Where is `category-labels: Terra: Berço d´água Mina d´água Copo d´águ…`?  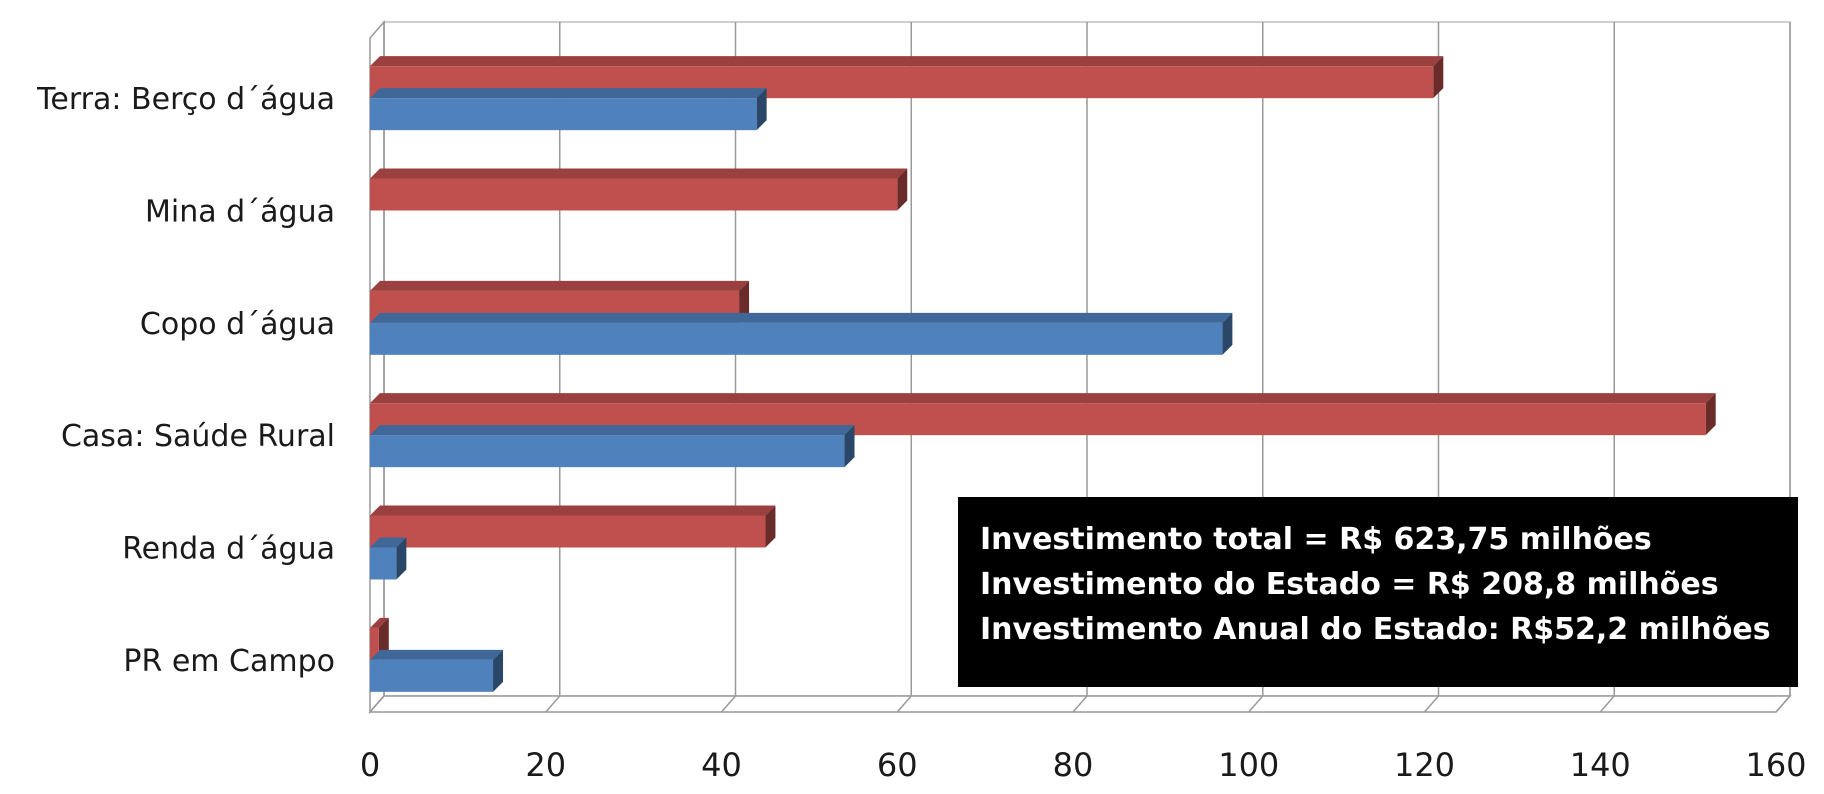 category-labels: Terra: Berço d´água Mina d´água Copo d´águ… is located at coordinates (185, 380).